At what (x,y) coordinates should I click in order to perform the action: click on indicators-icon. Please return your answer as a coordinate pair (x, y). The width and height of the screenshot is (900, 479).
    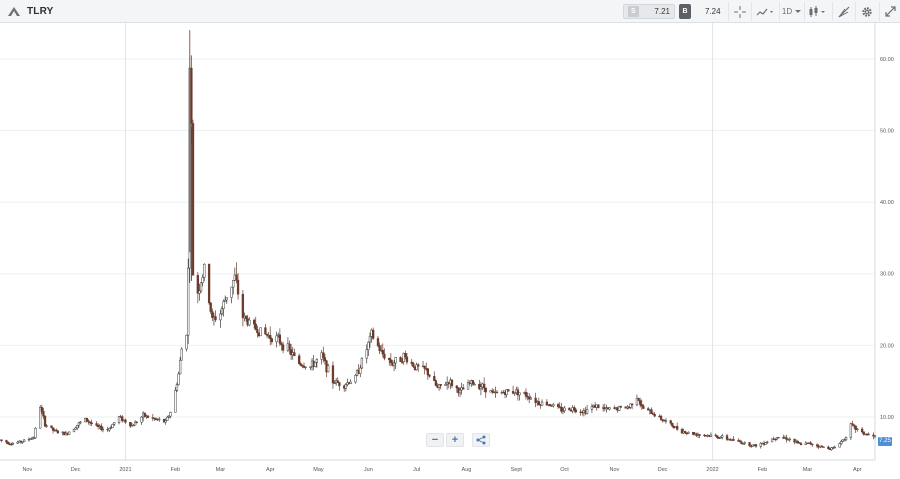
    Looking at the image, I should click on (764, 11).